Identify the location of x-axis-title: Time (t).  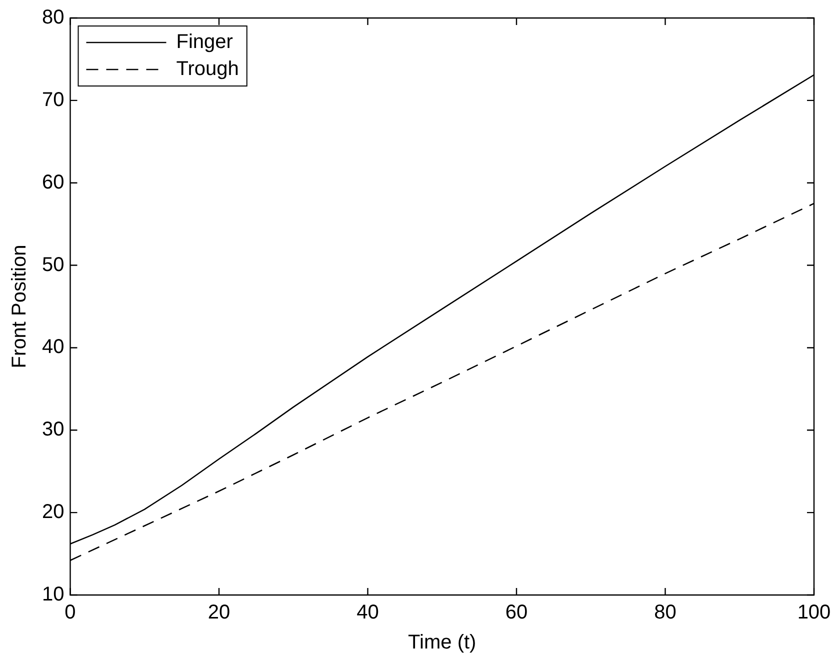
(442, 643).